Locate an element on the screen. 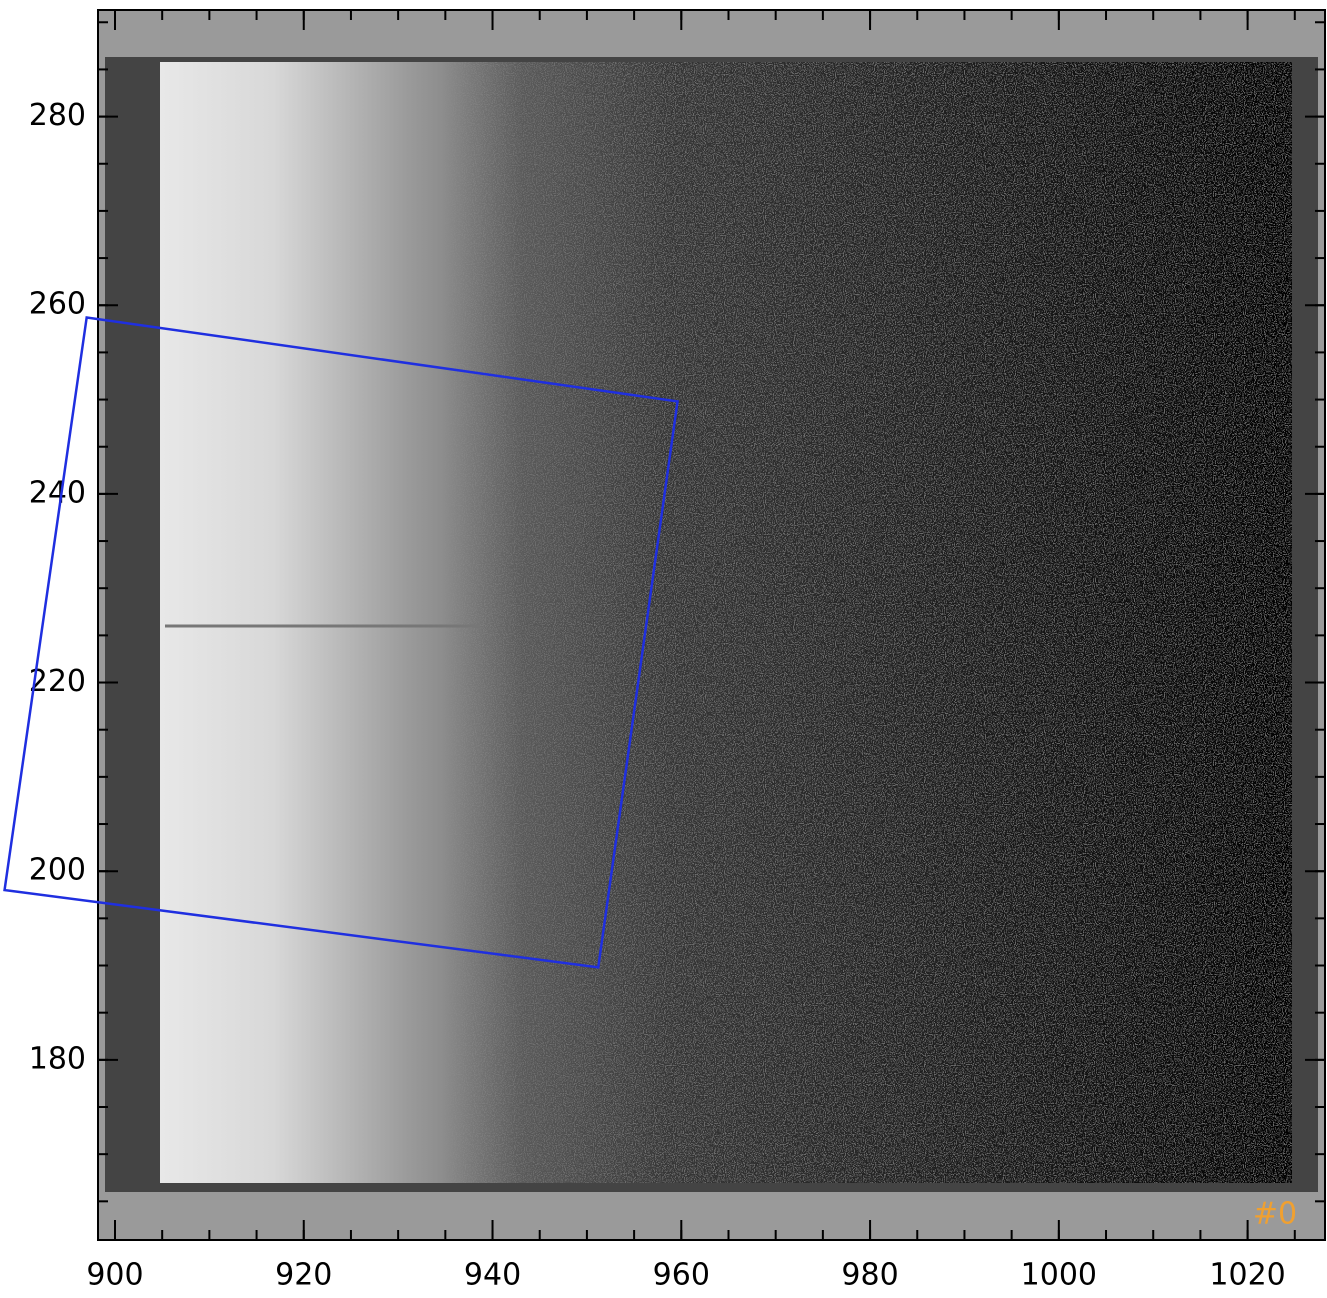 This screenshot has height=1298, width=1327. y-tick-label: 220 is located at coordinates (57, 681).